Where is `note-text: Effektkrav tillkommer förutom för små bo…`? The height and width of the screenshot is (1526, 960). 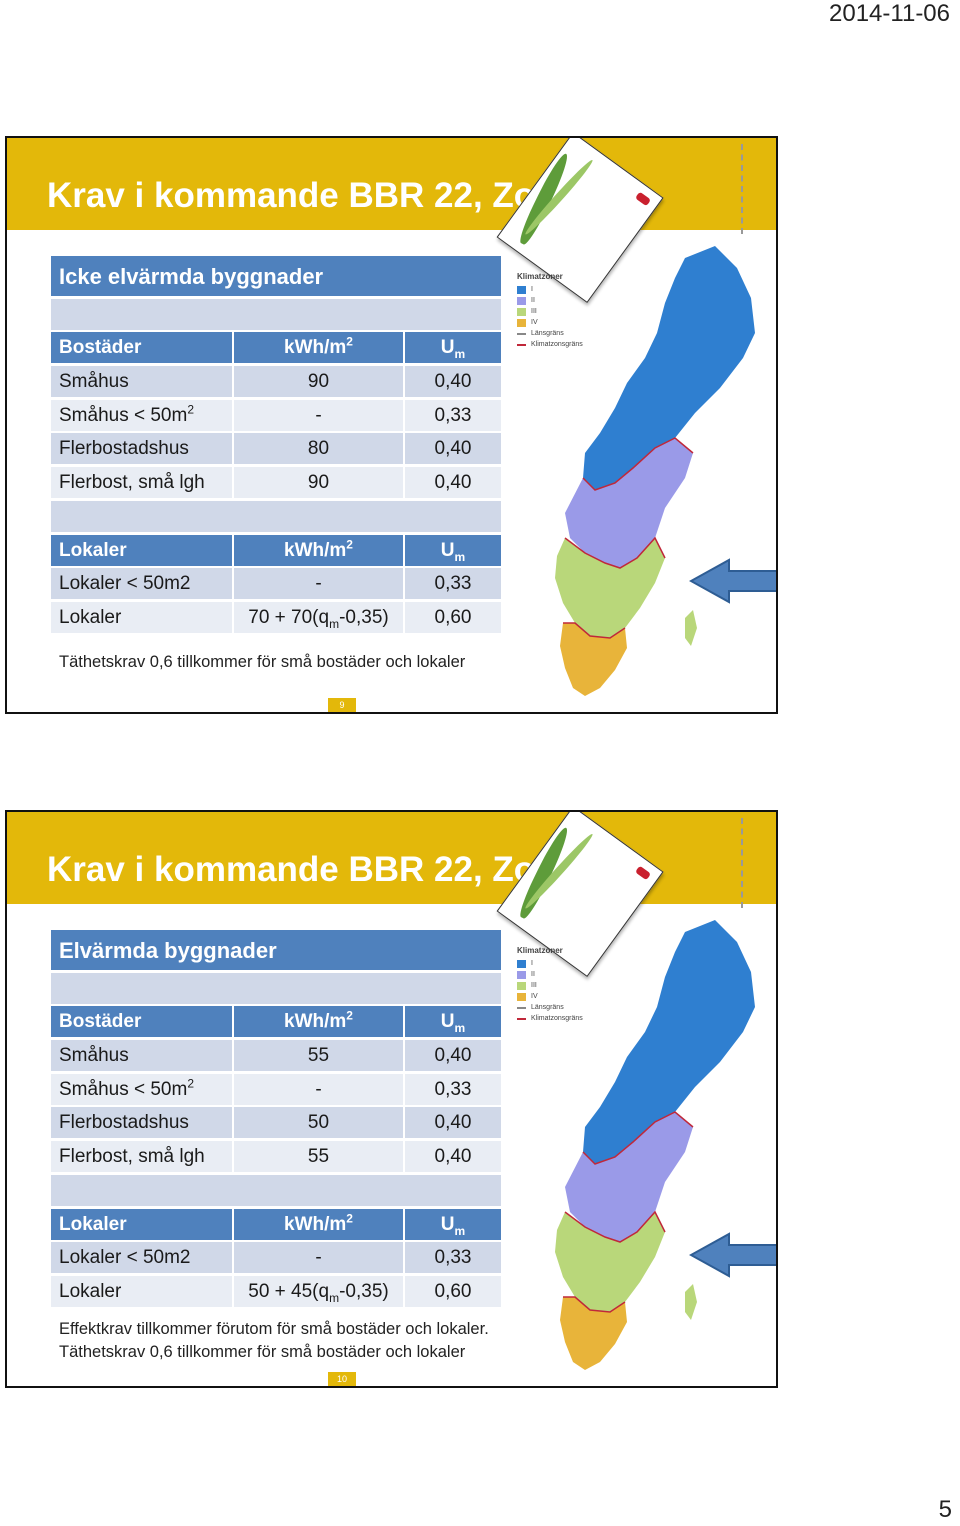
note-text: Effektkrav tillkommer förutom för små bo… is located at coordinates (274, 1329).